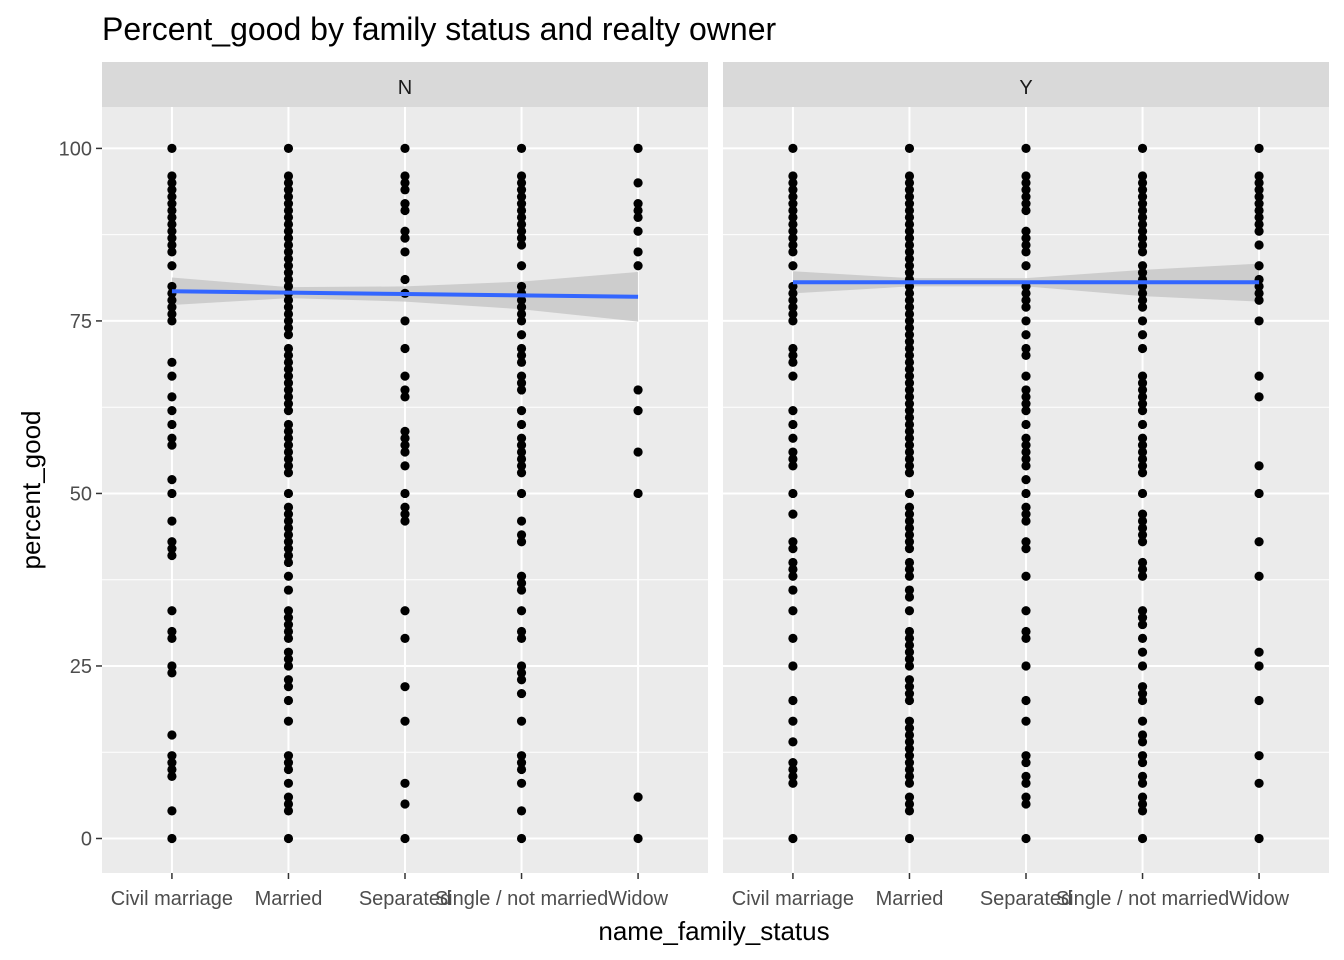 The width and height of the screenshot is (1344, 960). Describe the element at coordinates (289, 899) in the screenshot. I see `x-tick-label: Married` at that location.